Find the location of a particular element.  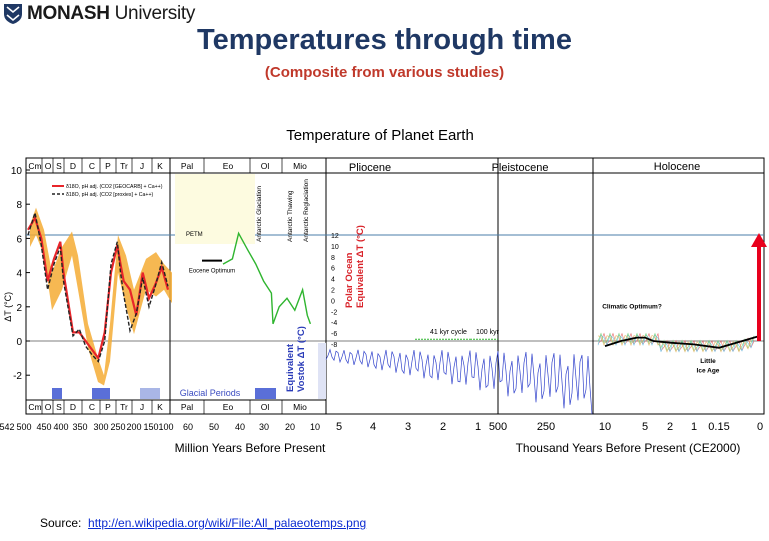

antarctic-label-1: Antarctic Thawing is located at coordinates (290, 216).